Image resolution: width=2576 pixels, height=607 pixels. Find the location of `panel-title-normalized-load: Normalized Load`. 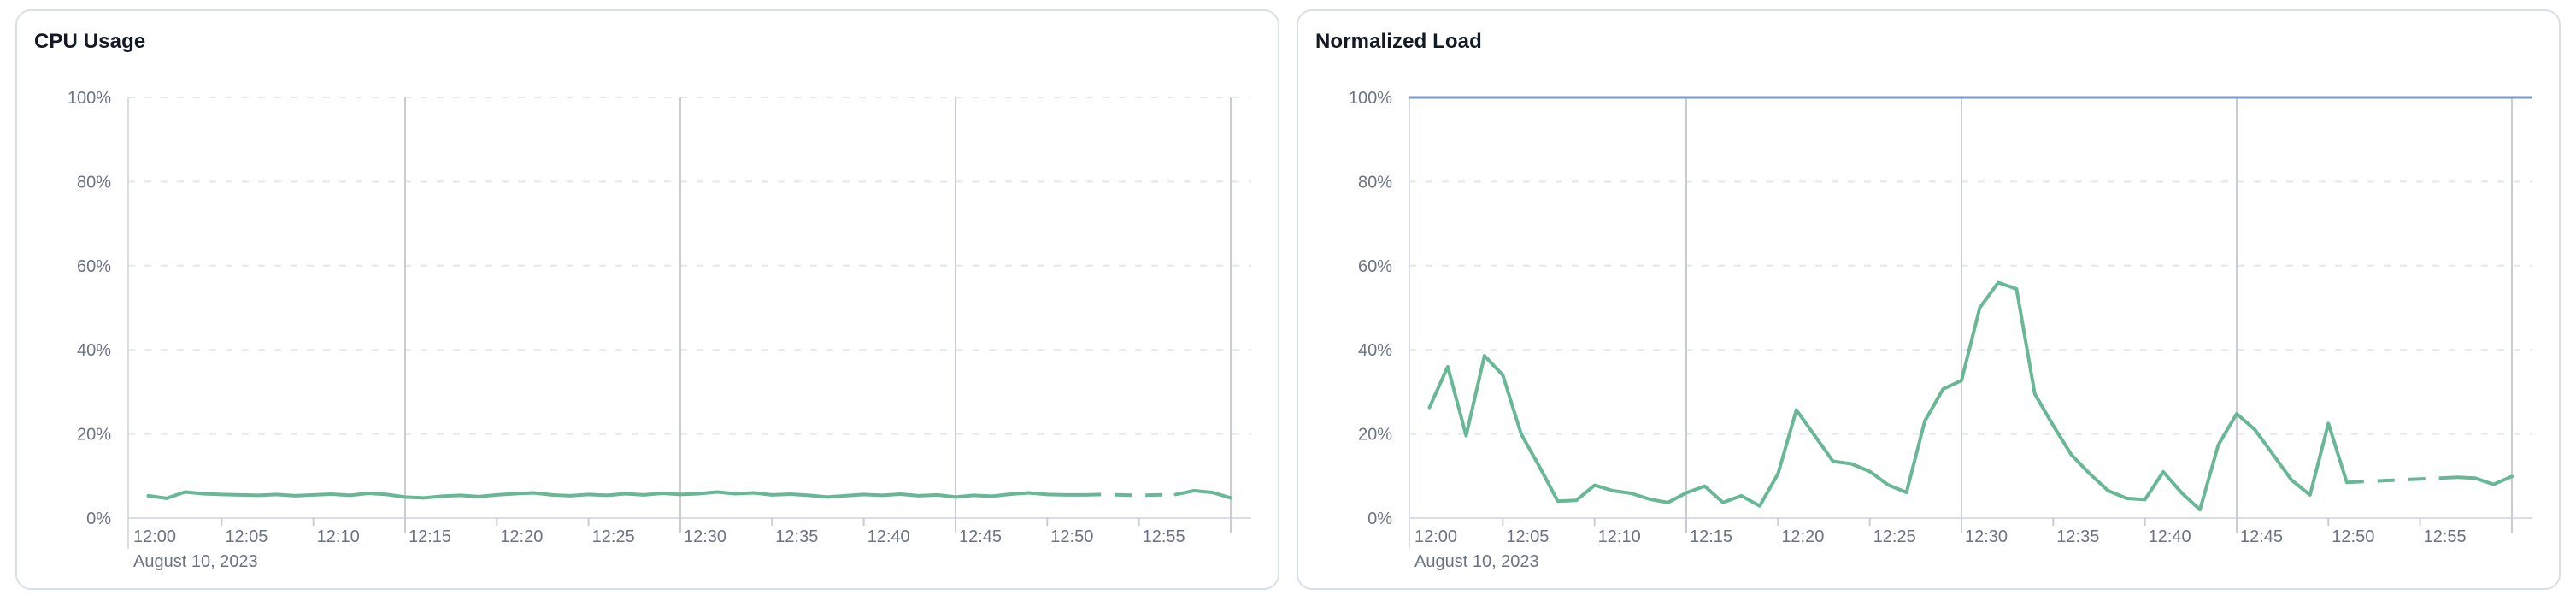

panel-title-normalized-load: Normalized Load is located at coordinates (1398, 41).